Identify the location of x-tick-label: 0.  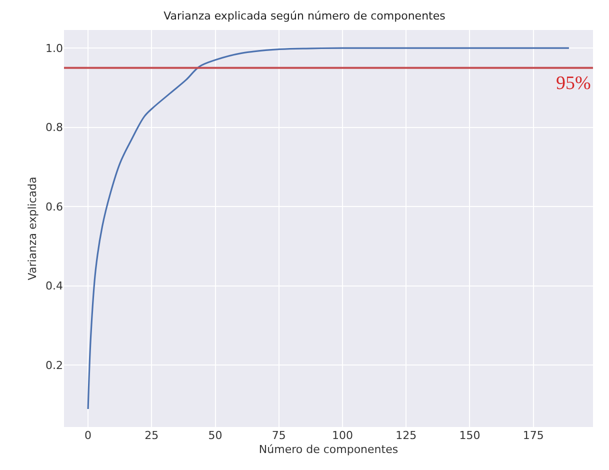
(88, 435).